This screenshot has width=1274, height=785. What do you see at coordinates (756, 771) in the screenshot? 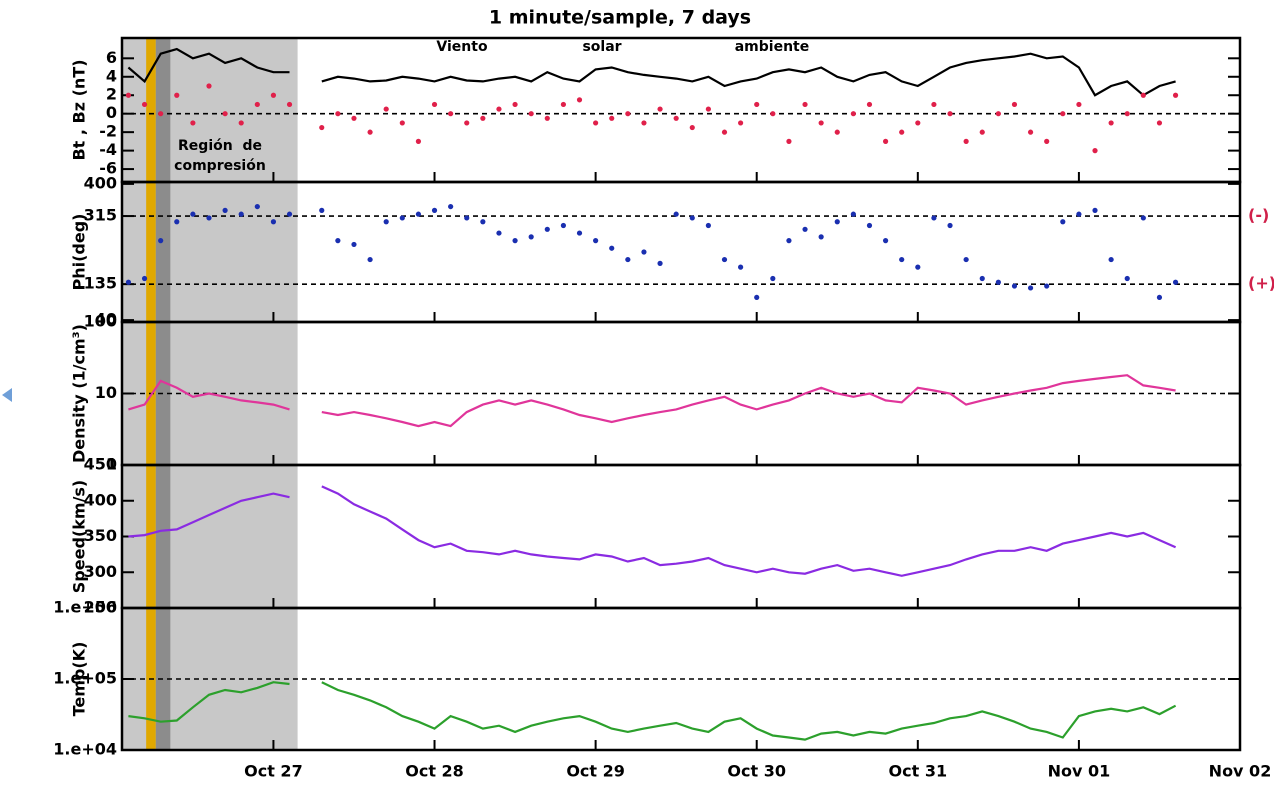
I see `x-tick-label: Oct 30` at bounding box center [756, 771].